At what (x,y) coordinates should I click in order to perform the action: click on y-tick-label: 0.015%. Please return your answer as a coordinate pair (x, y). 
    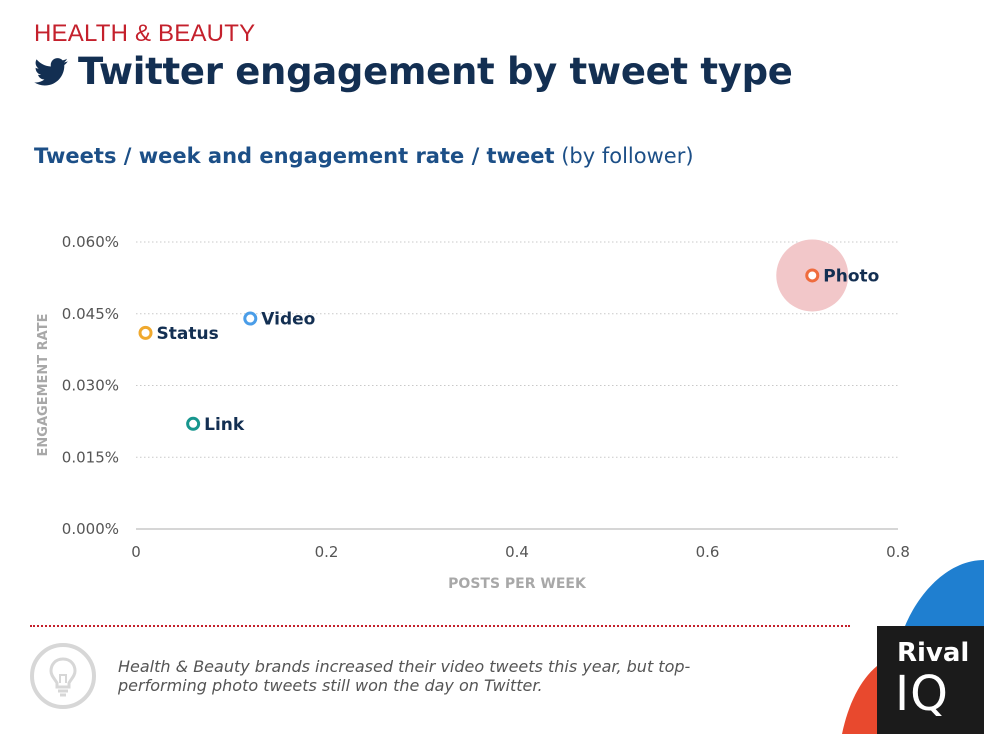
    Looking at the image, I should click on (90, 457).